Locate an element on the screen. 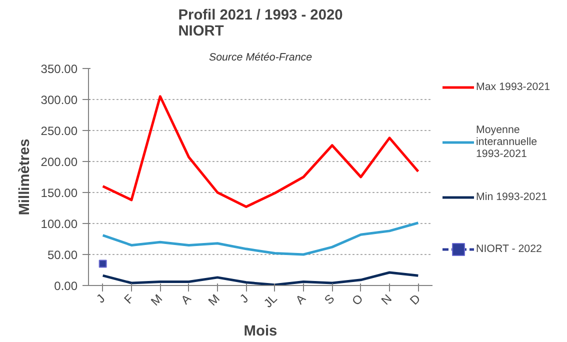  x-tick-label: JL is located at coordinates (270, 300).